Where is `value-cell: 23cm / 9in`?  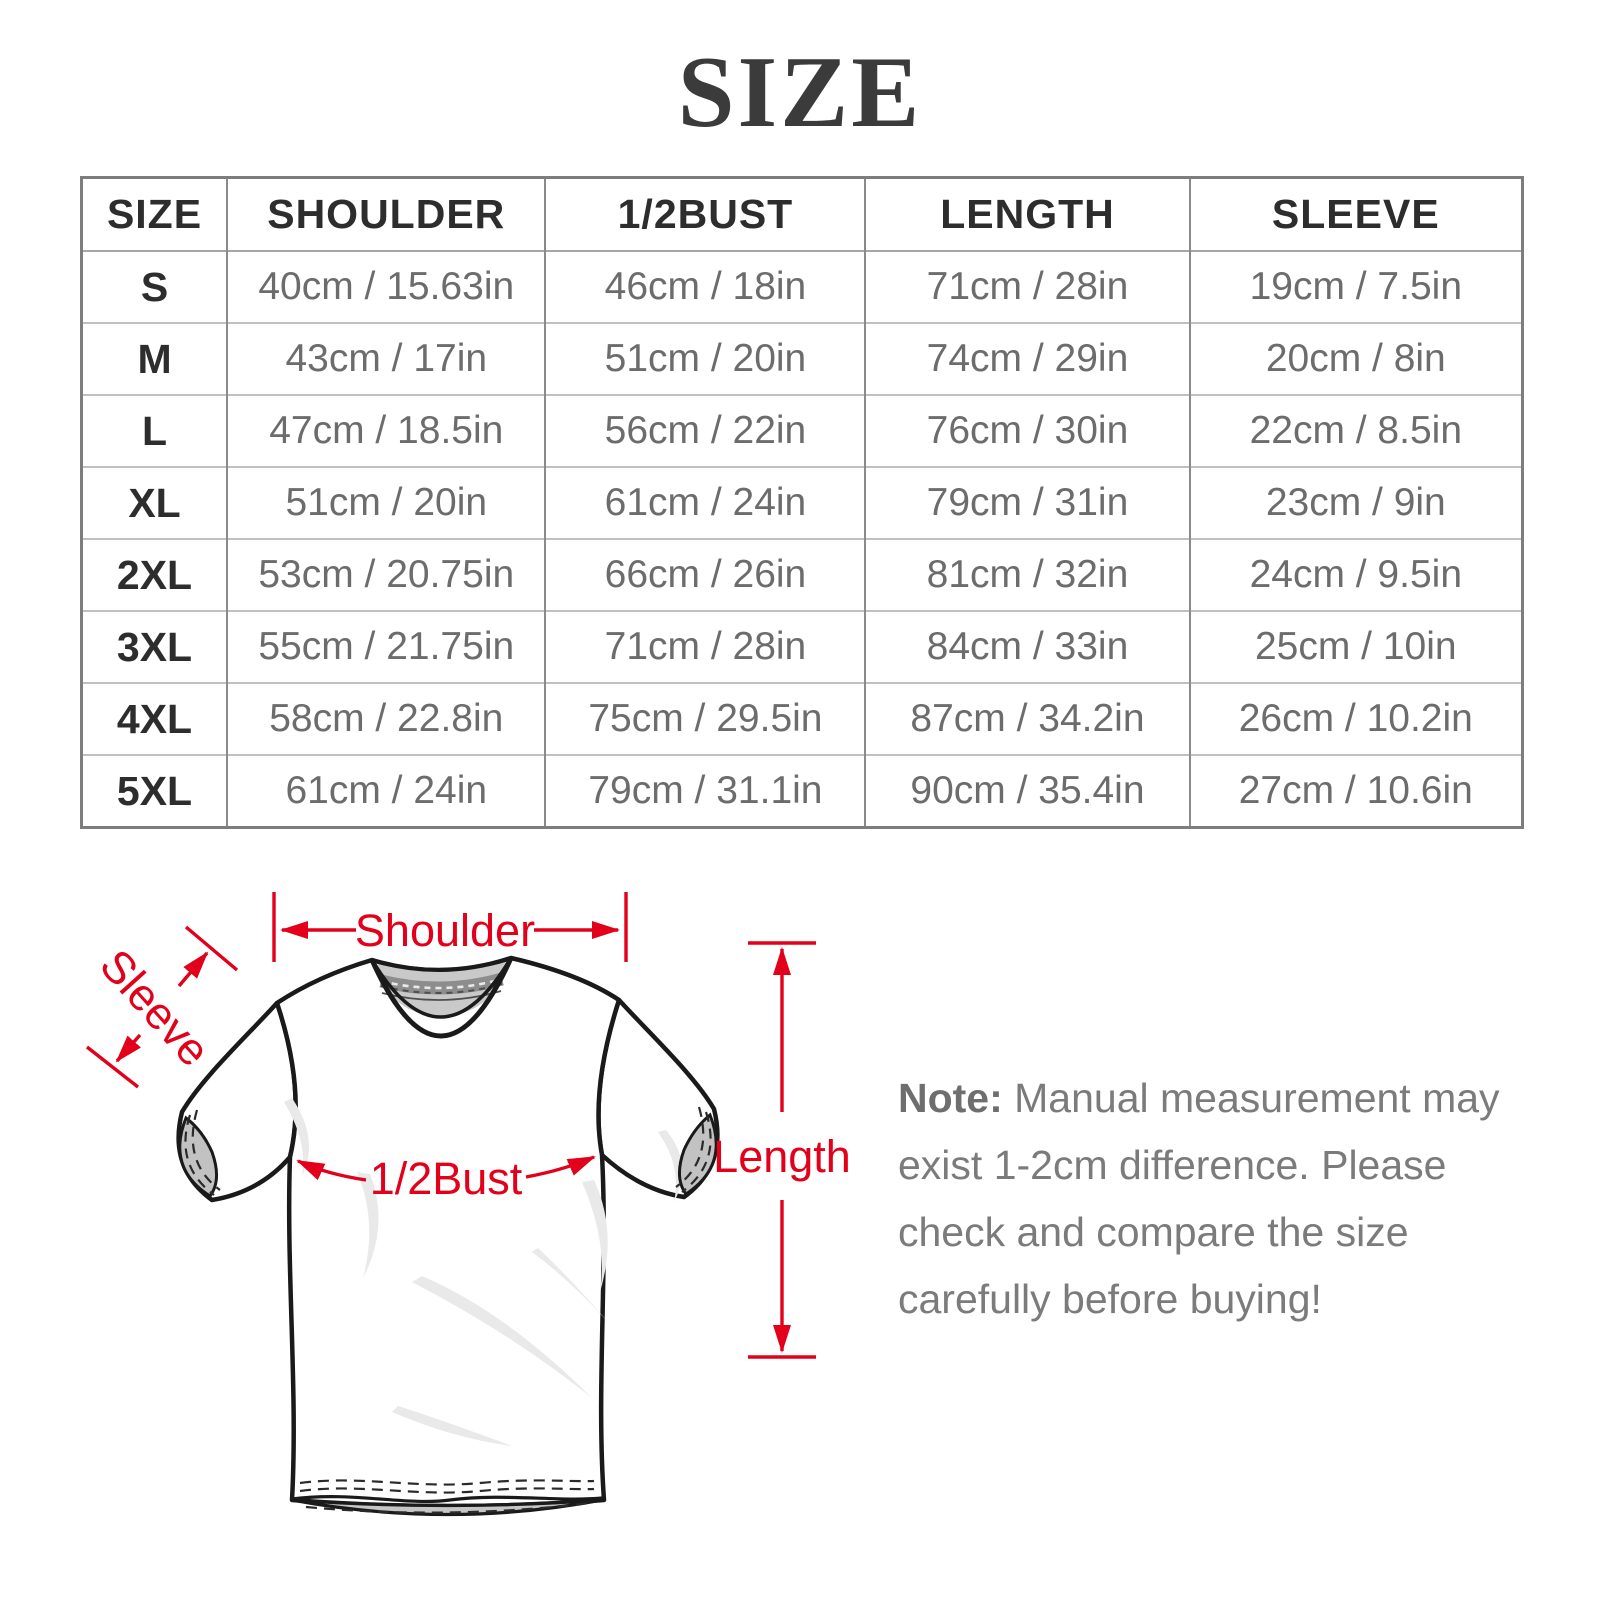
value-cell: 23cm / 9in is located at coordinates (1355, 502).